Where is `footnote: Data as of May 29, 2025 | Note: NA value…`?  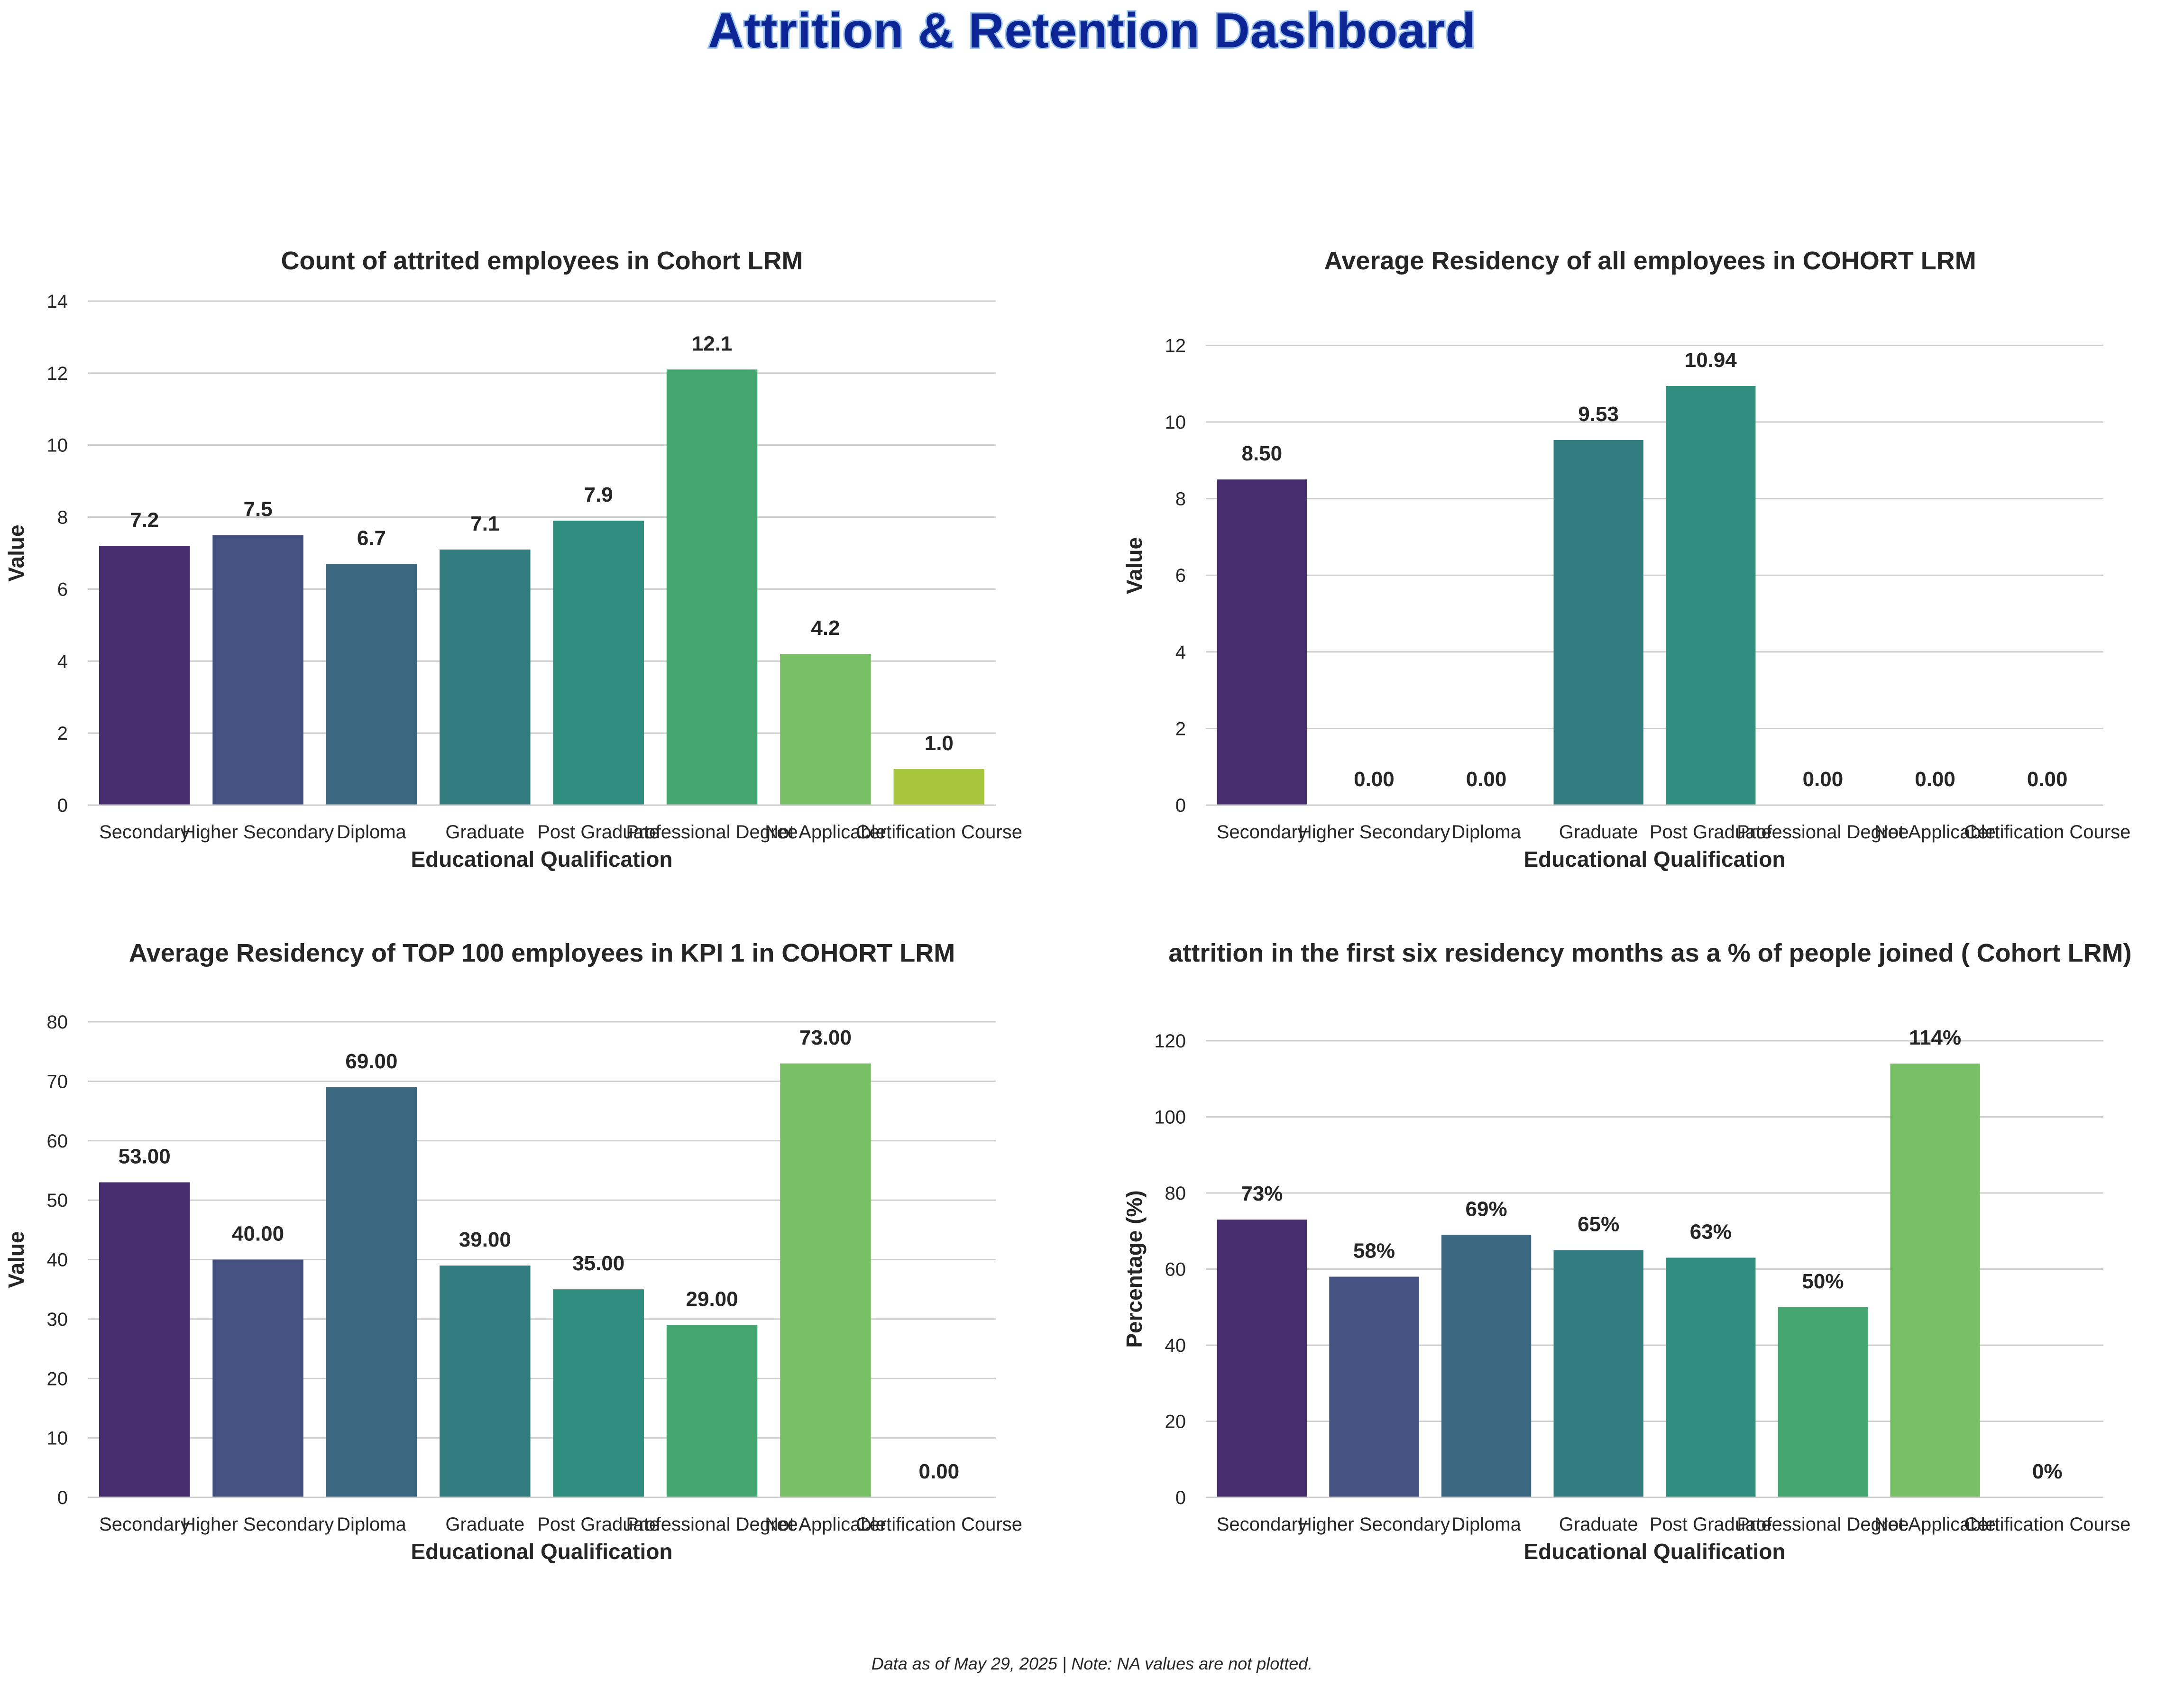
footnote: Data as of May 29, 2025 | Note: NA value… is located at coordinates (1092, 1664).